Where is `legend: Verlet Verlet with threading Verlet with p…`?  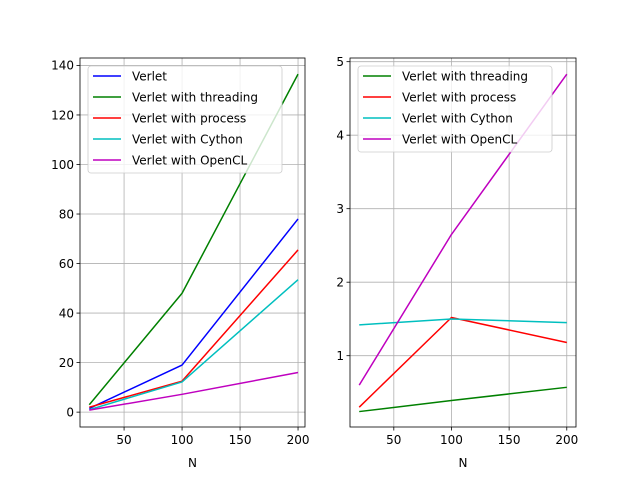
legend: Verlet Verlet with threading Verlet with p… is located at coordinates (185, 119).